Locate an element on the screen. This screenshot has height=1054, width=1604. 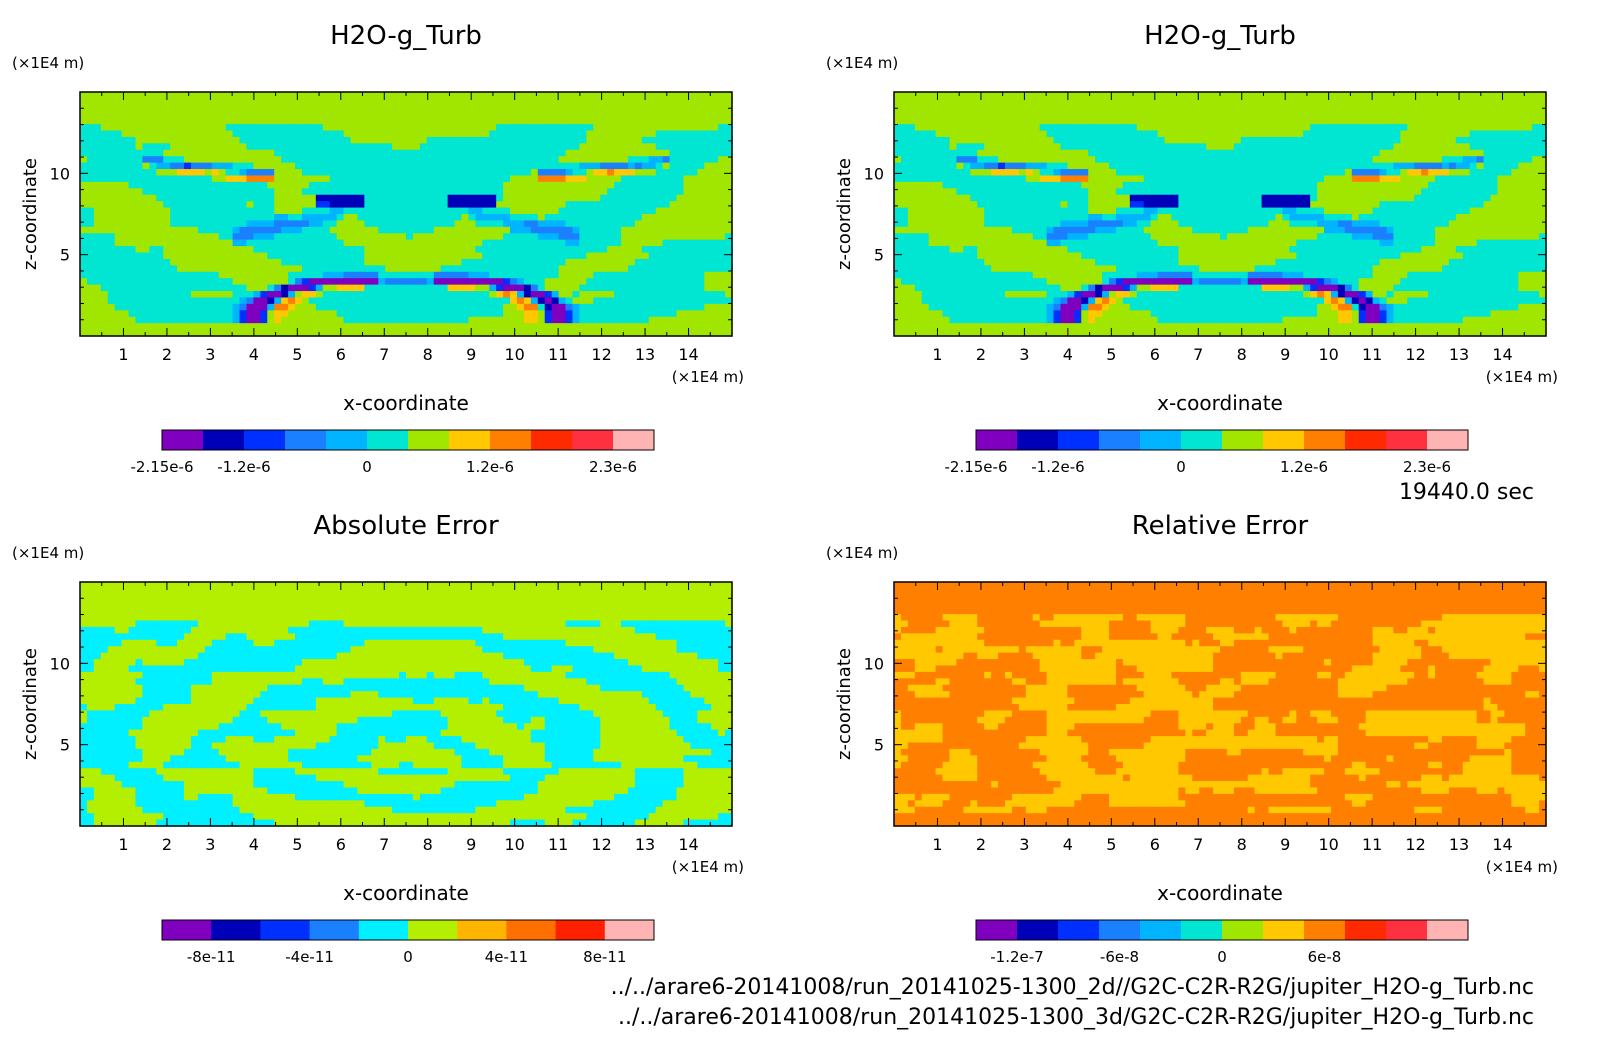
colorbar-frame is located at coordinates (408, 440).